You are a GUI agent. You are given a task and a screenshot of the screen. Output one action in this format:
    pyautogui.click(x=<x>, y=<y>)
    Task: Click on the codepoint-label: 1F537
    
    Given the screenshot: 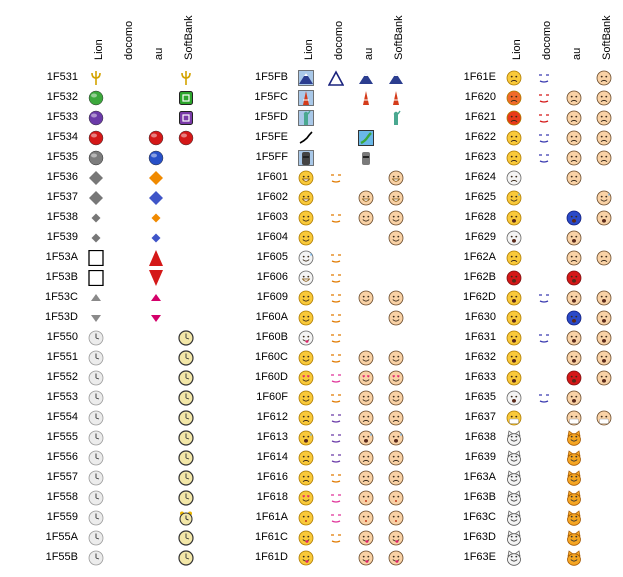 What is the action you would take?
    pyautogui.click(x=62, y=197)
    